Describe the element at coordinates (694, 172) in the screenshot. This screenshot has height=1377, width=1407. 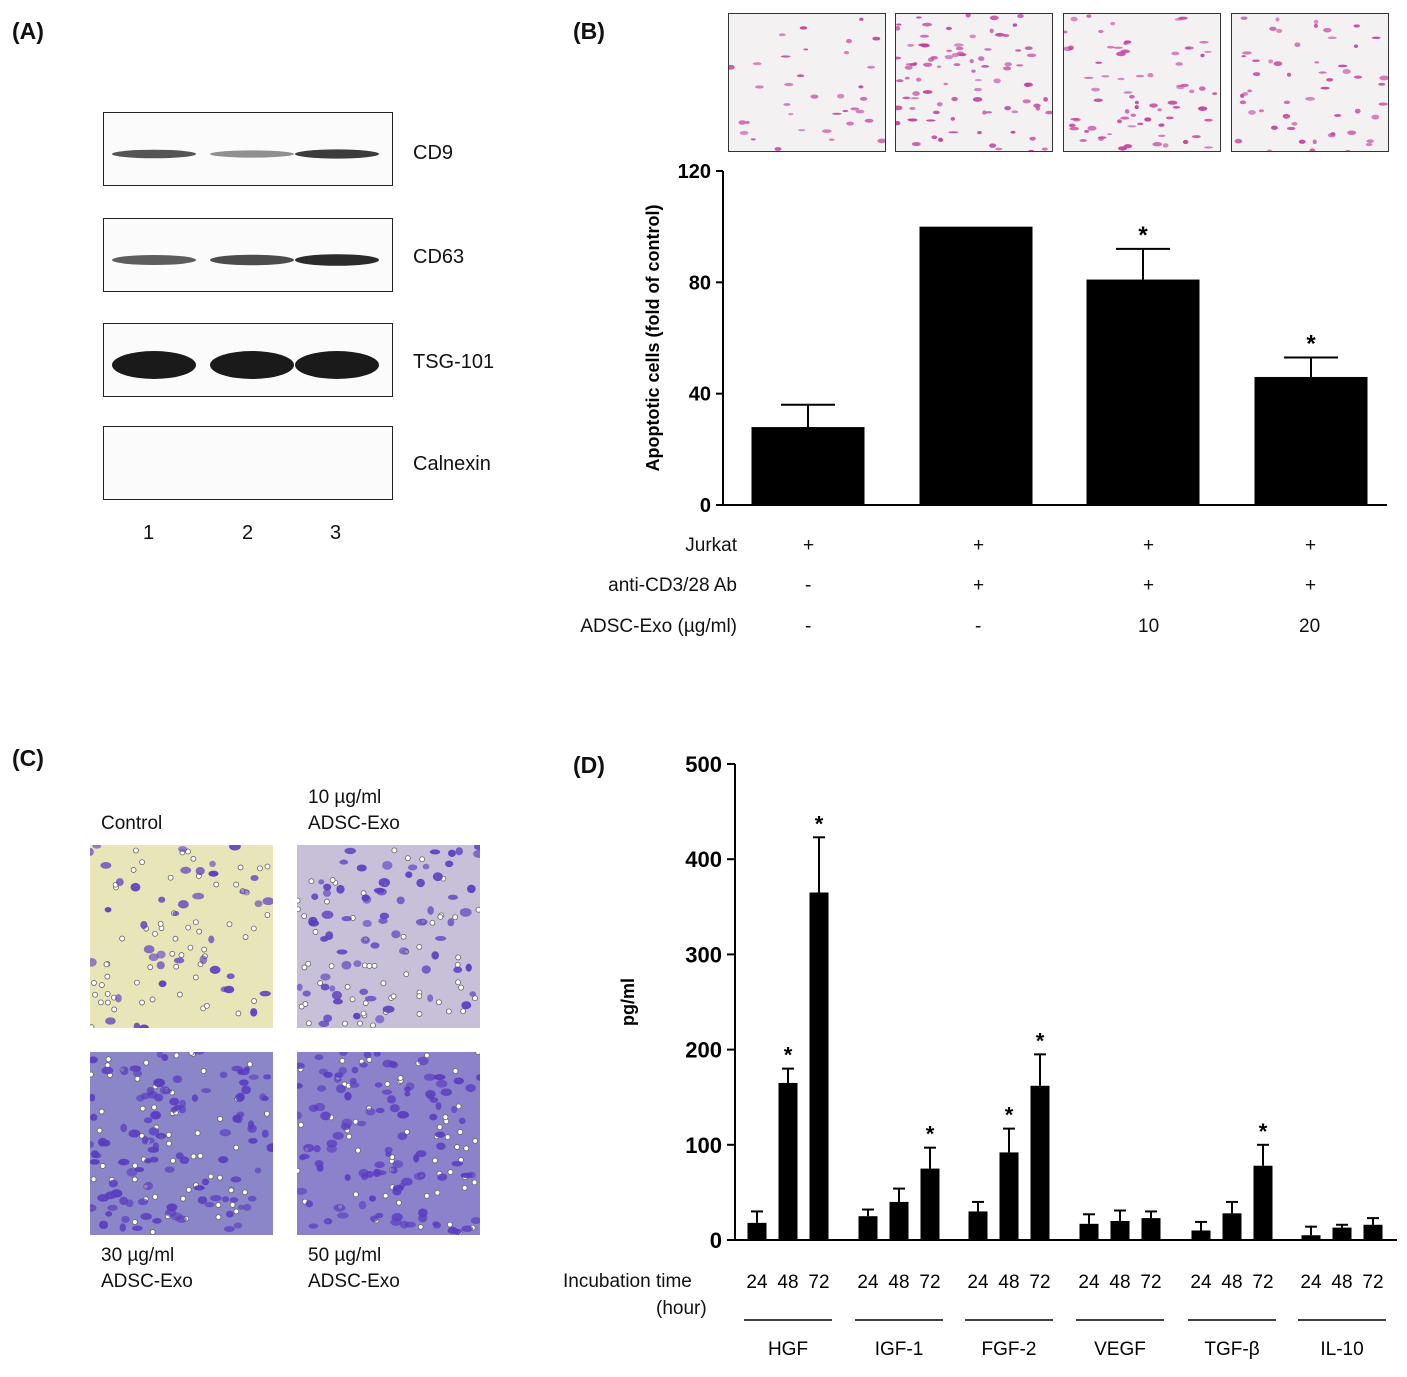
I see `y-tick-label: 120` at that location.